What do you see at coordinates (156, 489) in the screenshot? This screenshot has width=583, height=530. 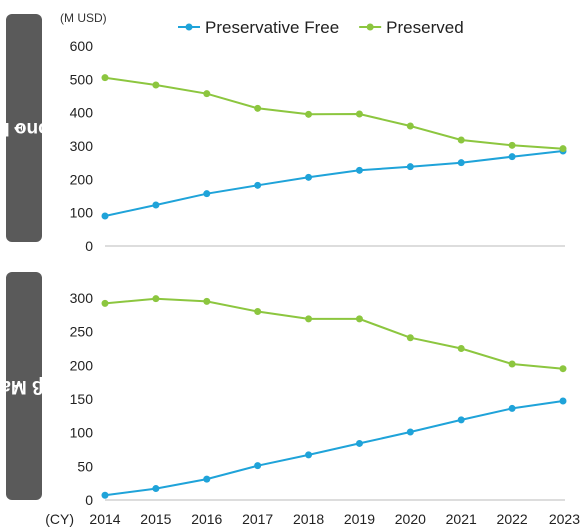 I see `data-point-p2-s1-2015` at bounding box center [156, 489].